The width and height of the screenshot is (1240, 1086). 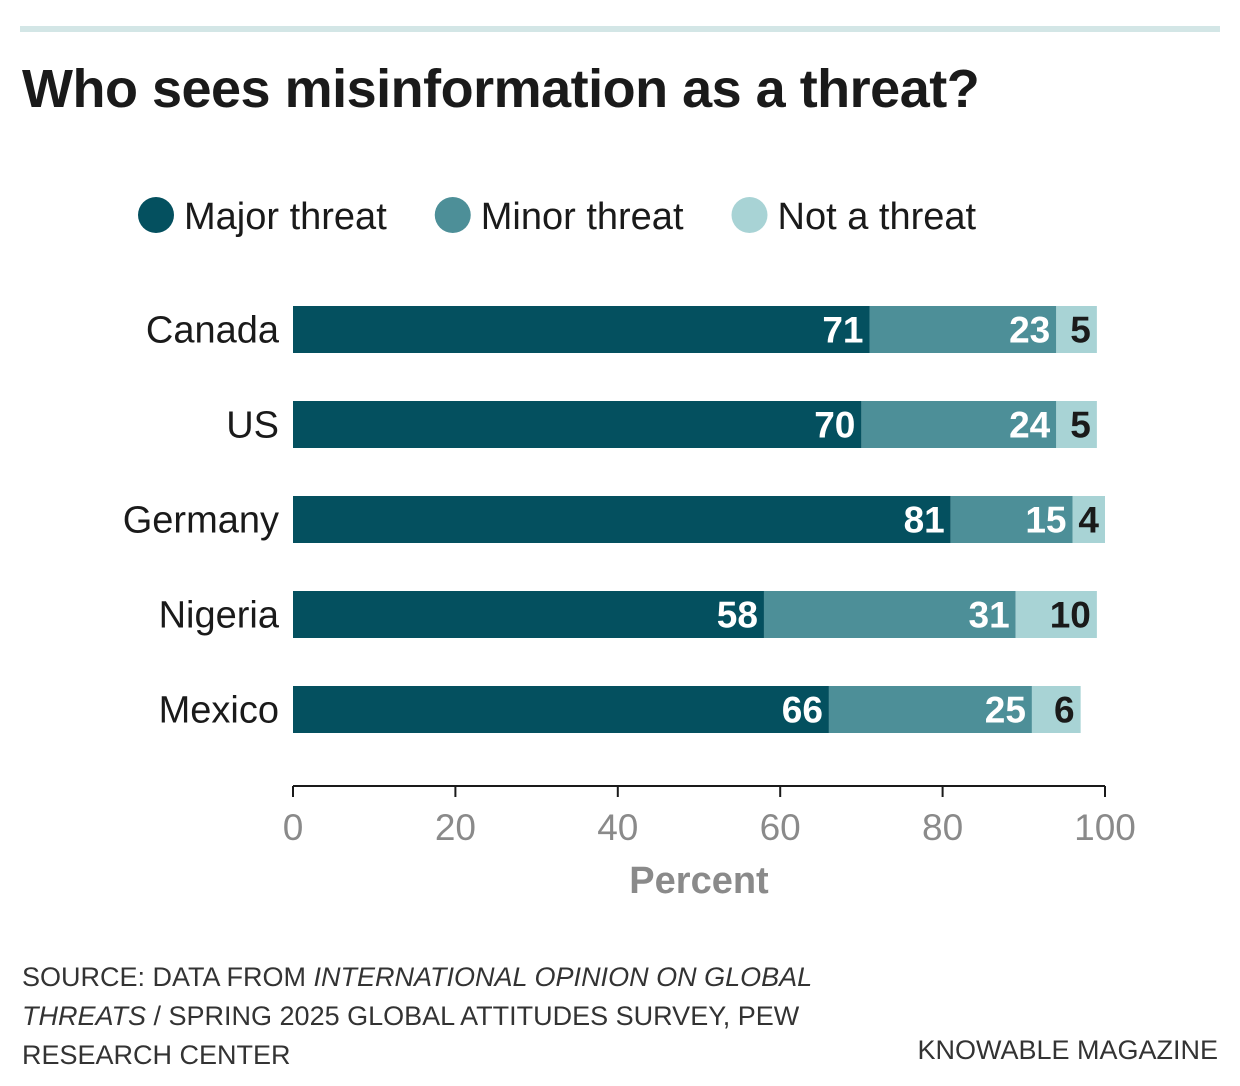 What do you see at coordinates (455, 827) in the screenshot?
I see `x-tick-label: 20` at bounding box center [455, 827].